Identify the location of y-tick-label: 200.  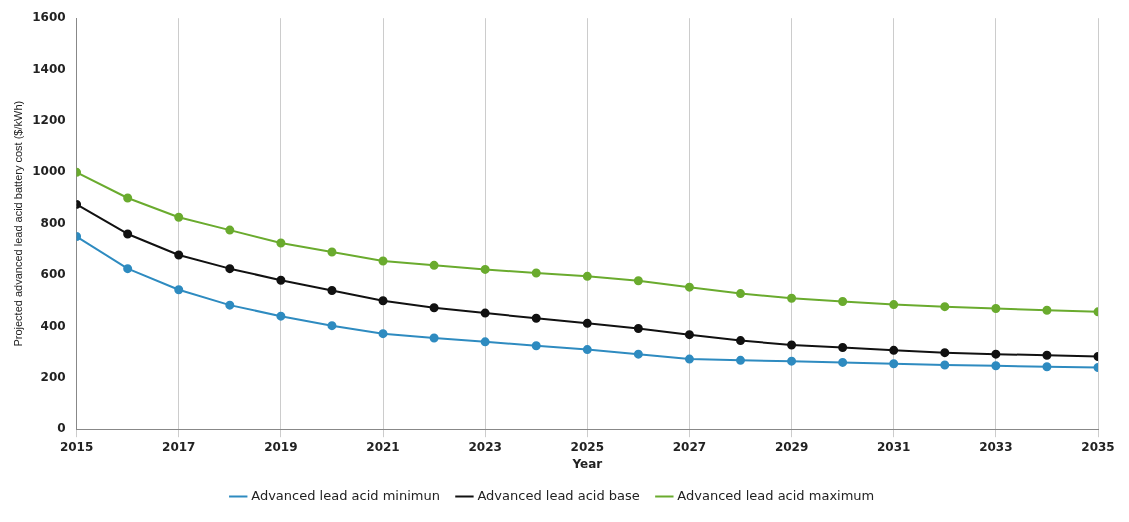
(53, 376).